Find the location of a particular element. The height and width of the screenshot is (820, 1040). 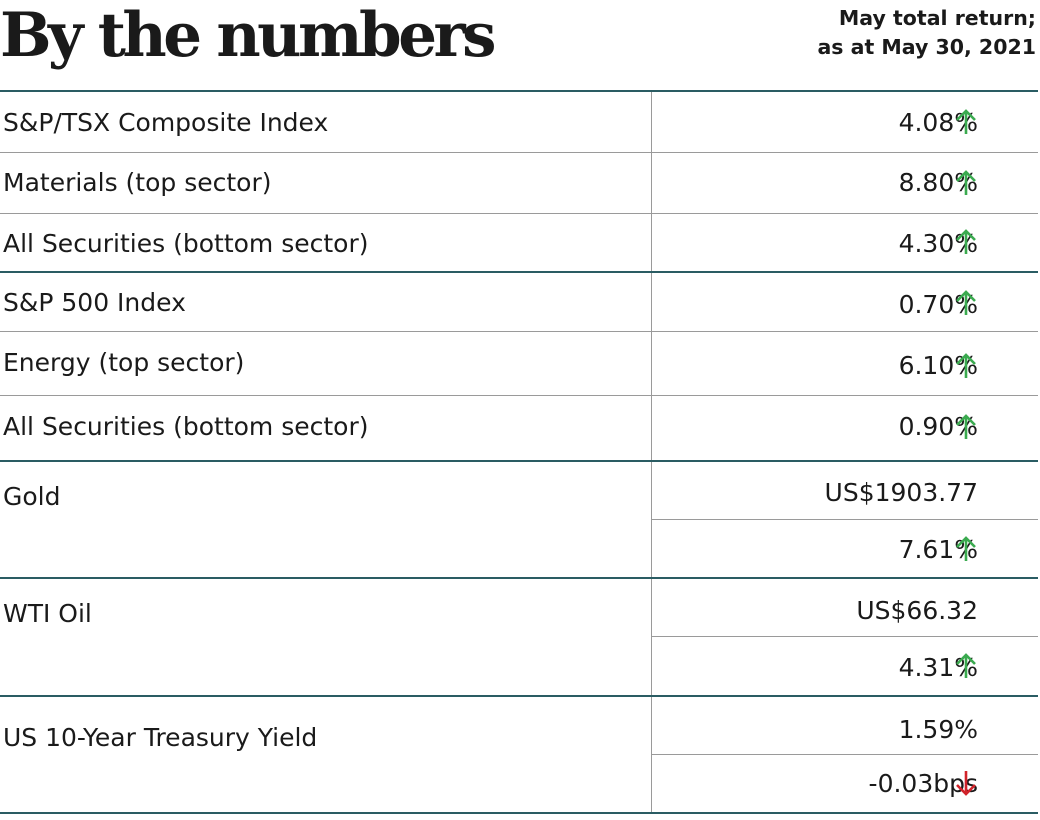

caption-line-2: as at May 30, 2021 is located at coordinates (926, 47).